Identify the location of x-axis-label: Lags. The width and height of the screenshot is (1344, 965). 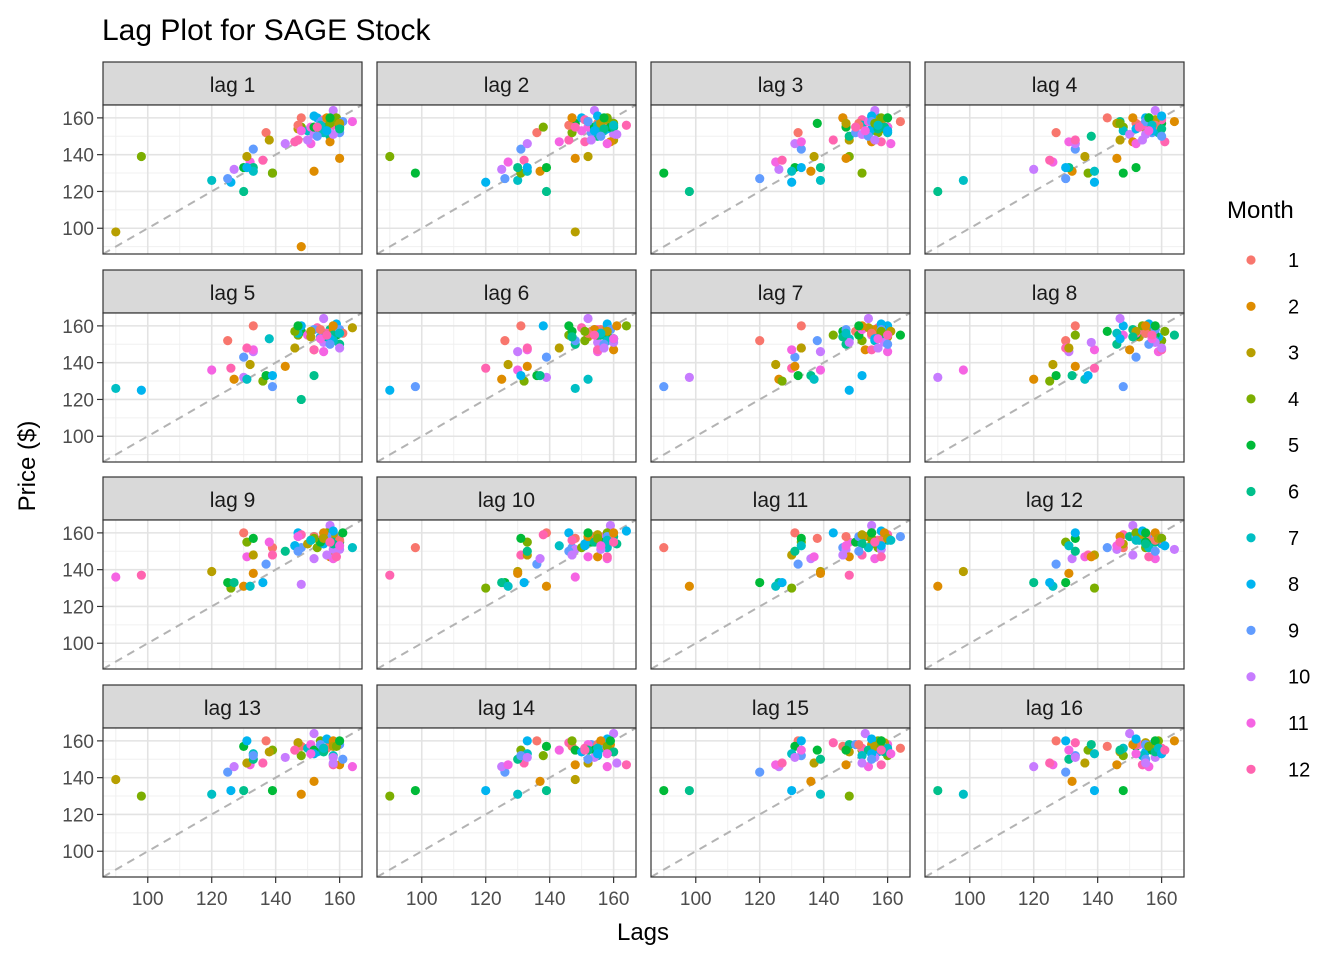
(643, 932).